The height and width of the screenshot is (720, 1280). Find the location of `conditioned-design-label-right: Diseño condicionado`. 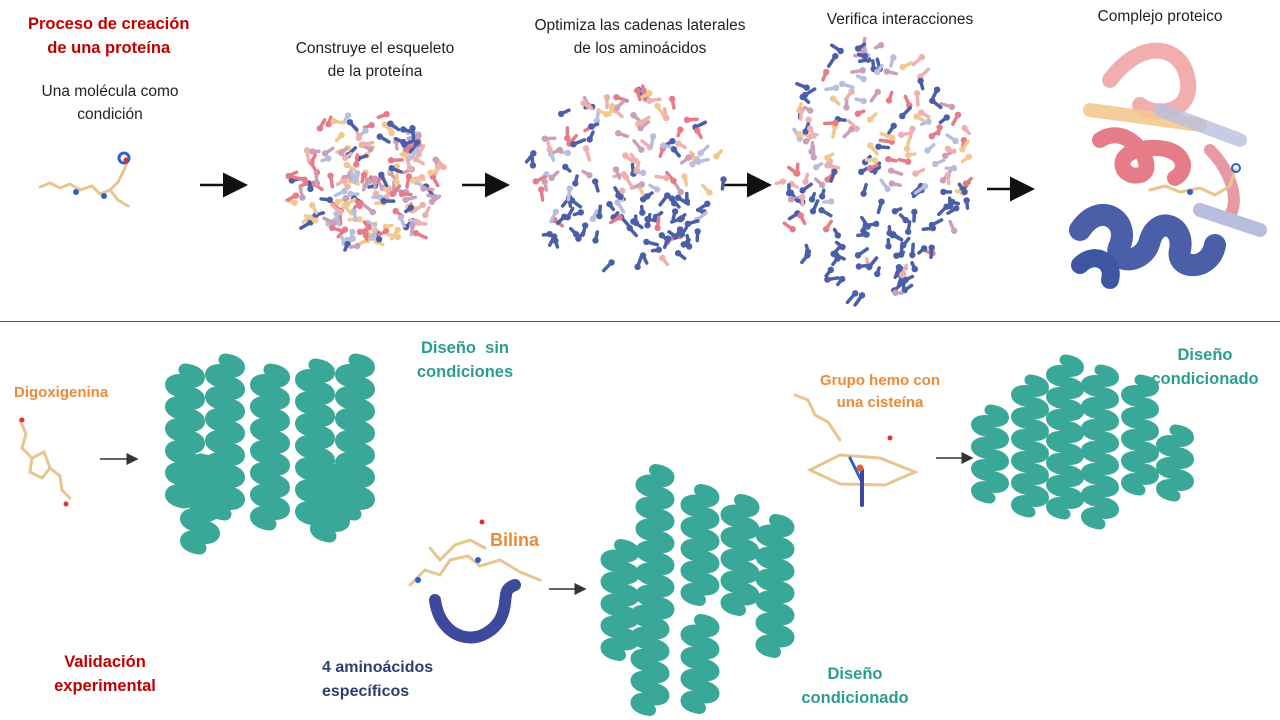

conditioned-design-label-right: Diseño condicionado is located at coordinates (1205, 367).